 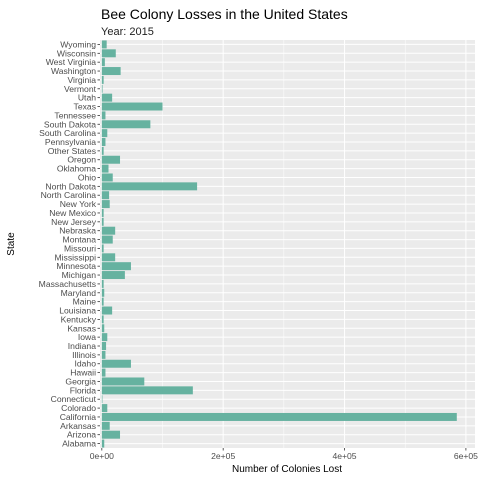 I want to click on x-tick-labels: 0e+00 2e+05 4e+05 6e+05, so click(x=284, y=454).